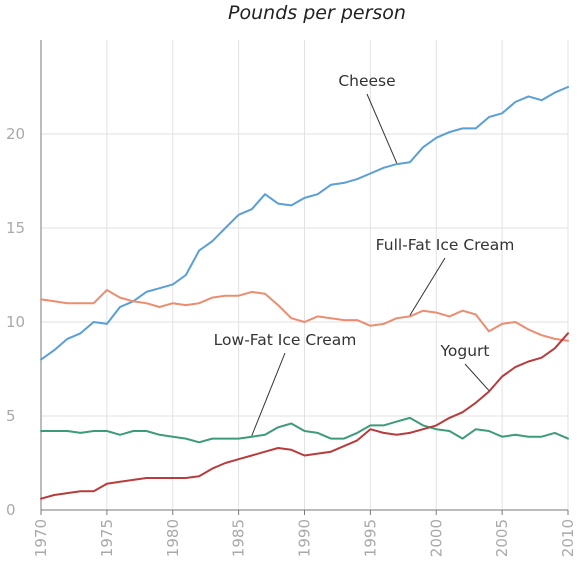  What do you see at coordinates (11, 510) in the screenshot?
I see `y-tick-label: 0` at bounding box center [11, 510].